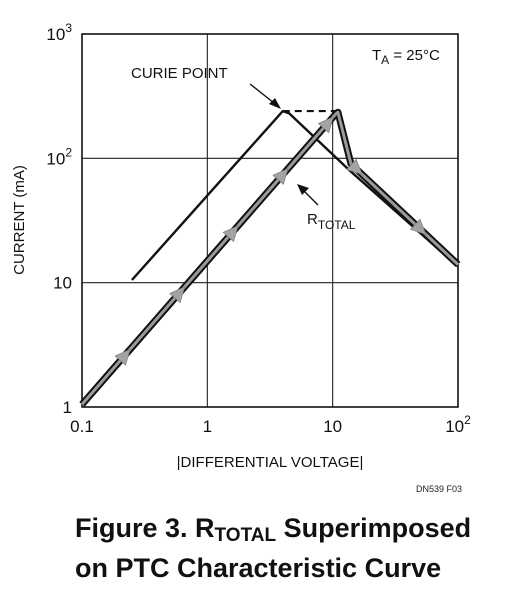 Image resolution: width=520 pixels, height=600 pixels. Describe the element at coordinates (67, 407) in the screenshot. I see `y-tick-label: 1` at that location.